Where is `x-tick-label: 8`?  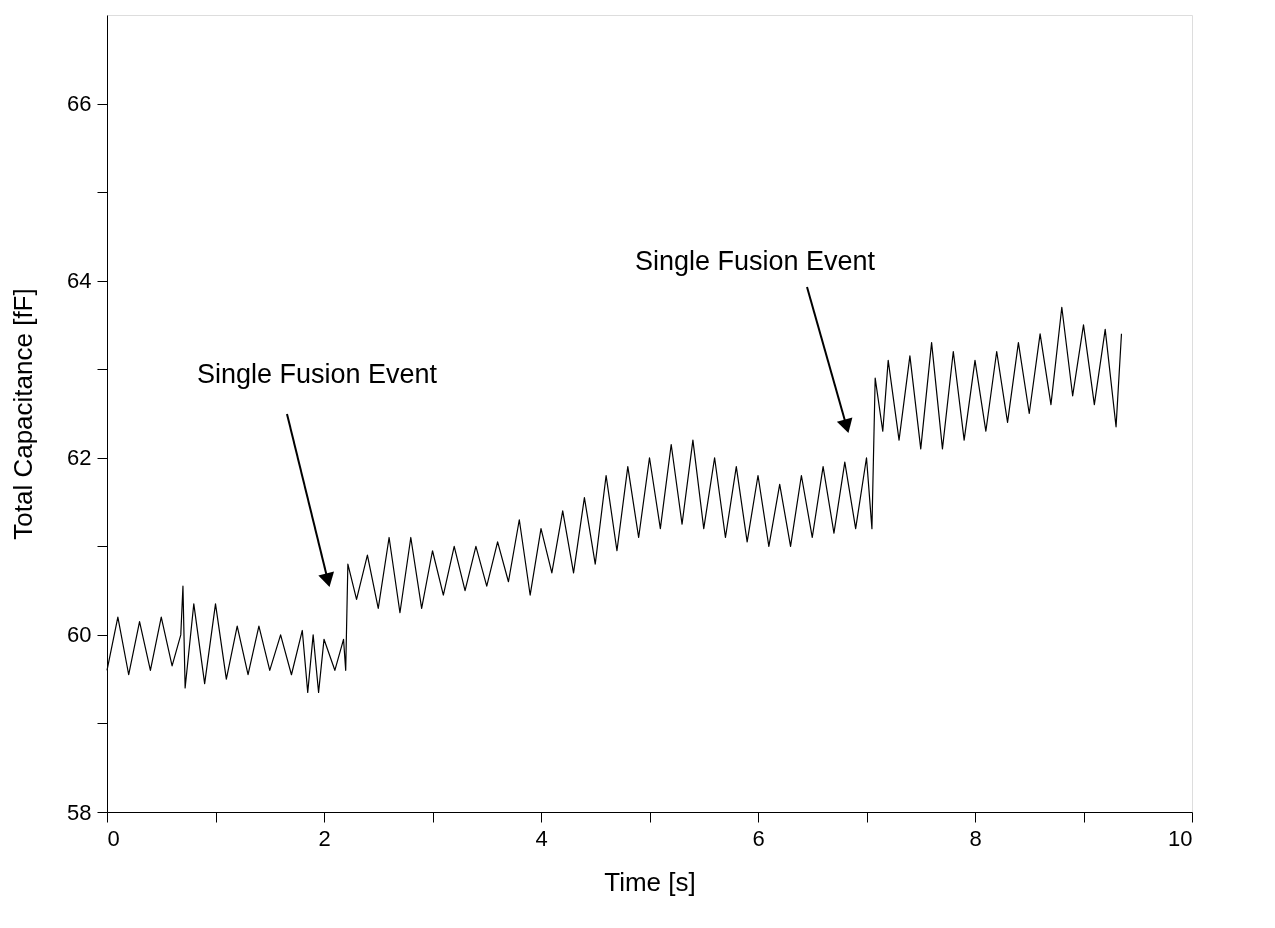
x-tick-label: 8 is located at coordinates (975, 838).